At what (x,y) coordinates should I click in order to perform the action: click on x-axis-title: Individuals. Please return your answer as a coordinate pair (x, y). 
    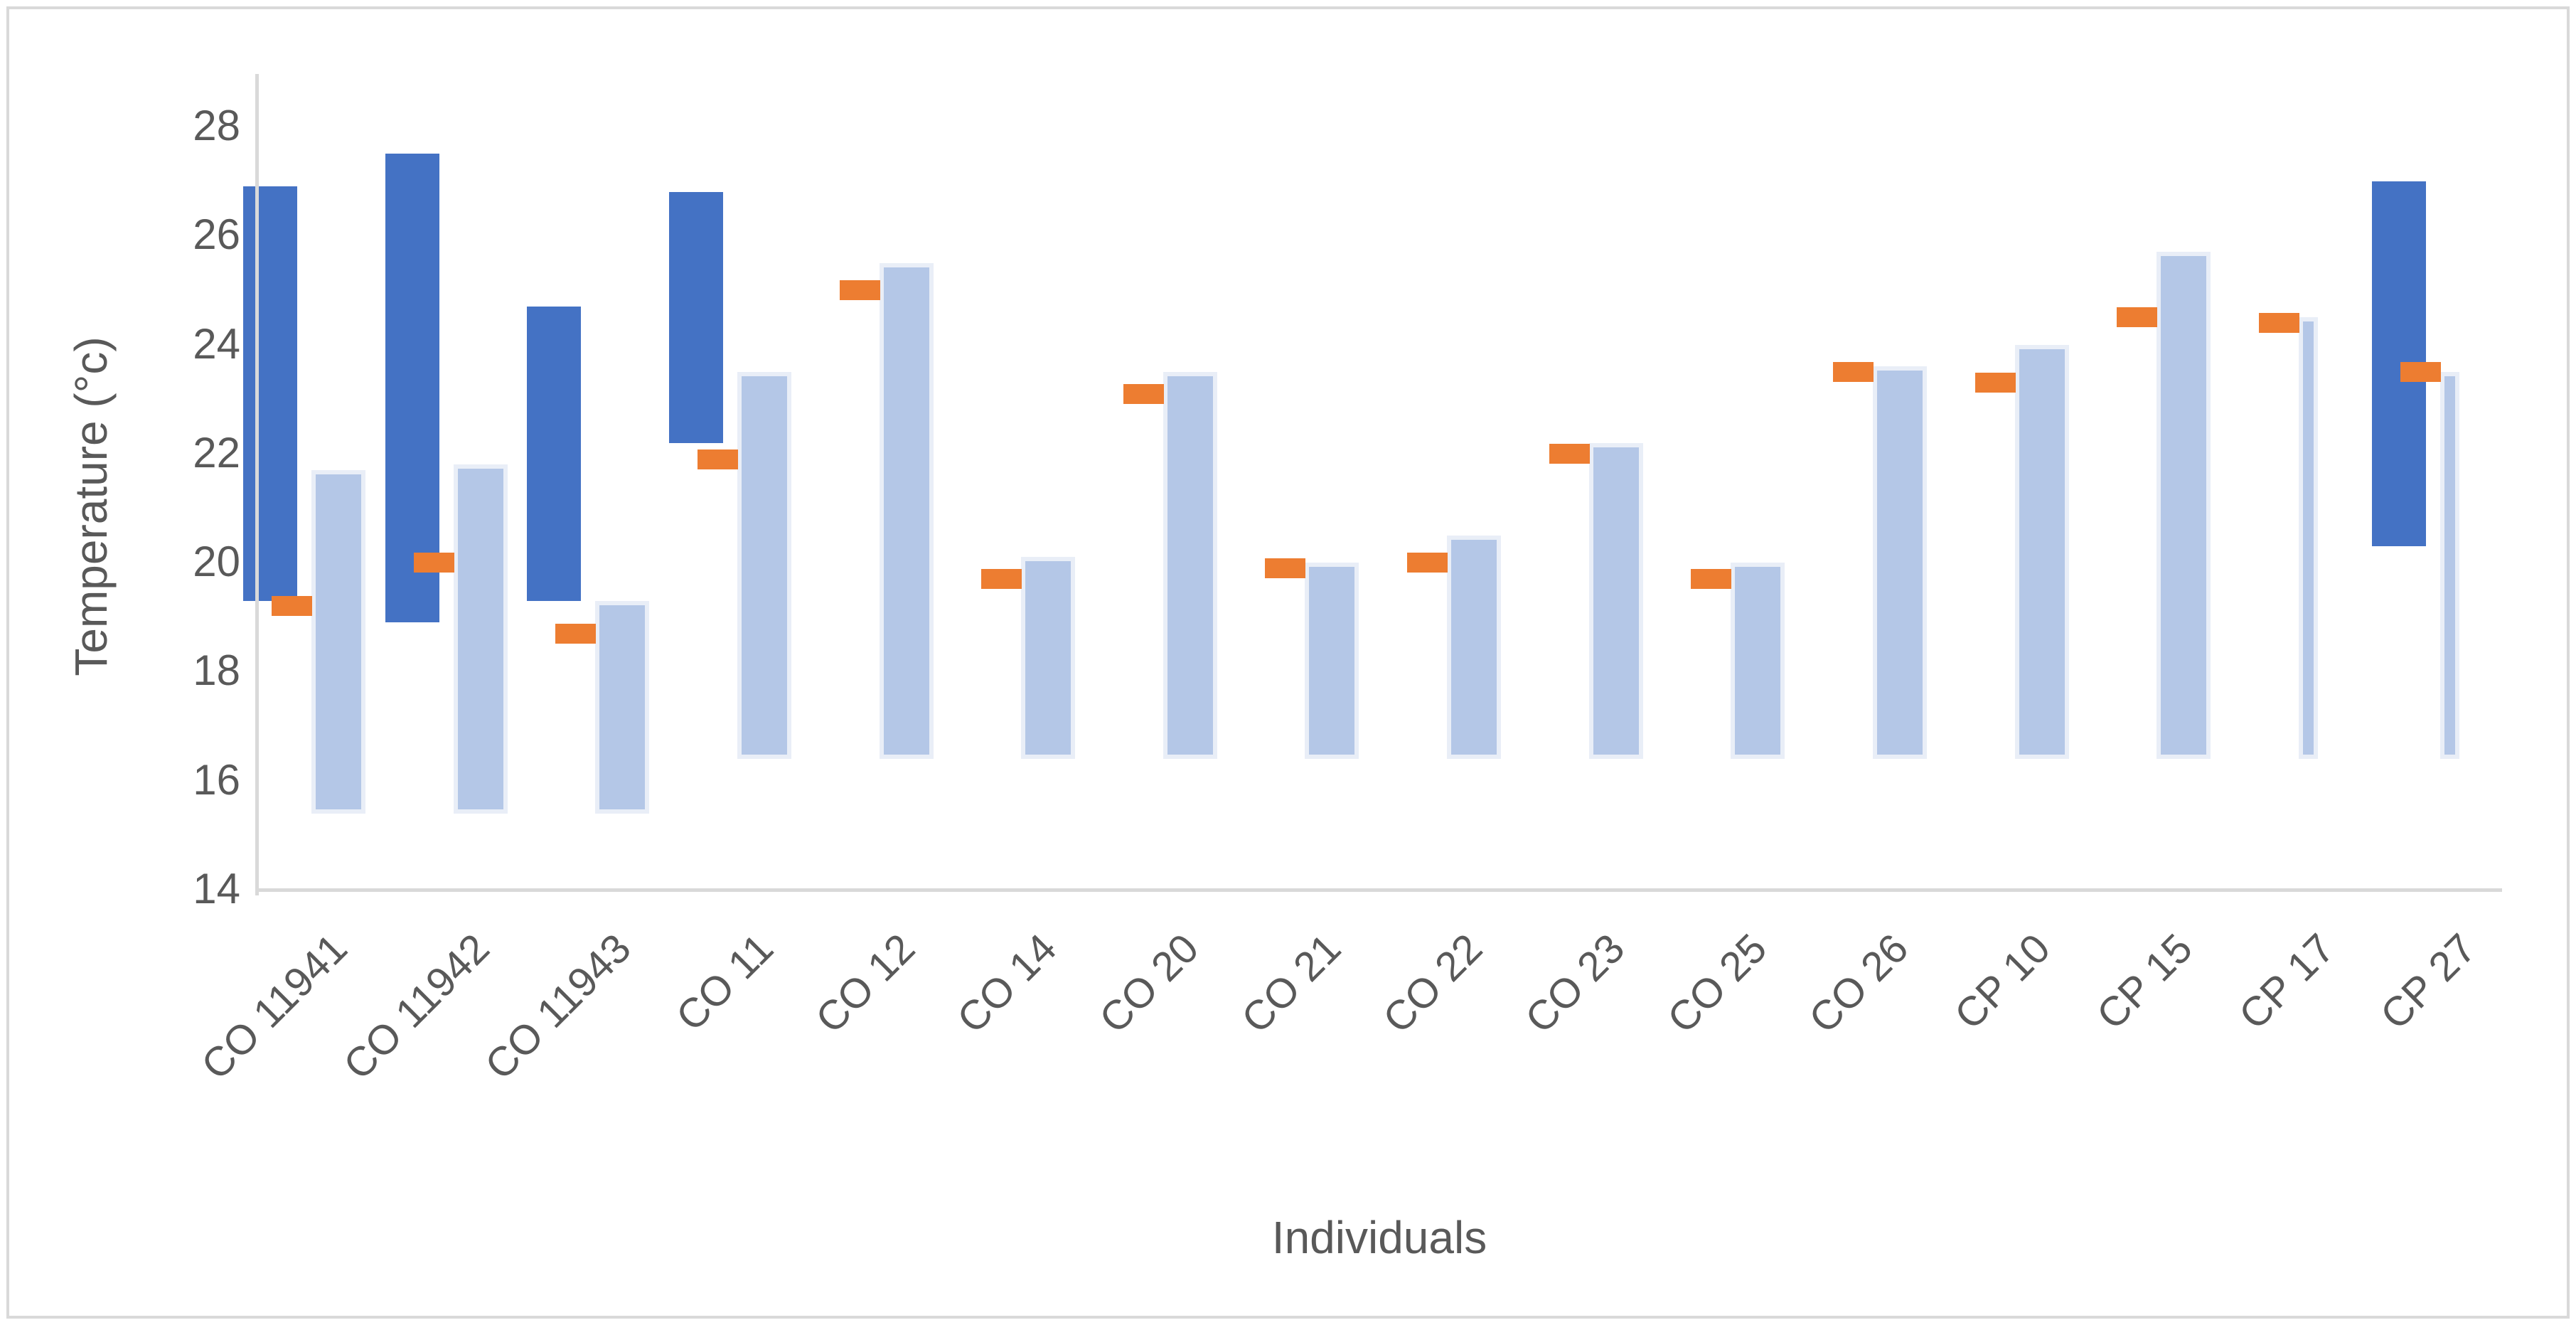
    Looking at the image, I should click on (1379, 1238).